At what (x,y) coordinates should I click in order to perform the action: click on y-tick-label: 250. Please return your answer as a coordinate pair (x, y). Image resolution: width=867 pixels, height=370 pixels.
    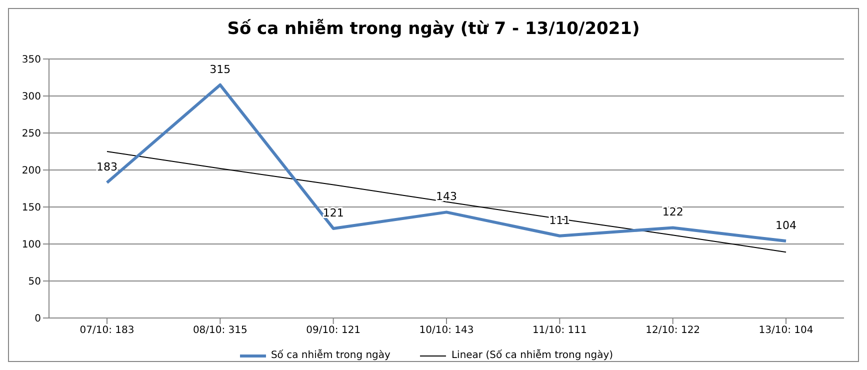
    Looking at the image, I should click on (31, 134).